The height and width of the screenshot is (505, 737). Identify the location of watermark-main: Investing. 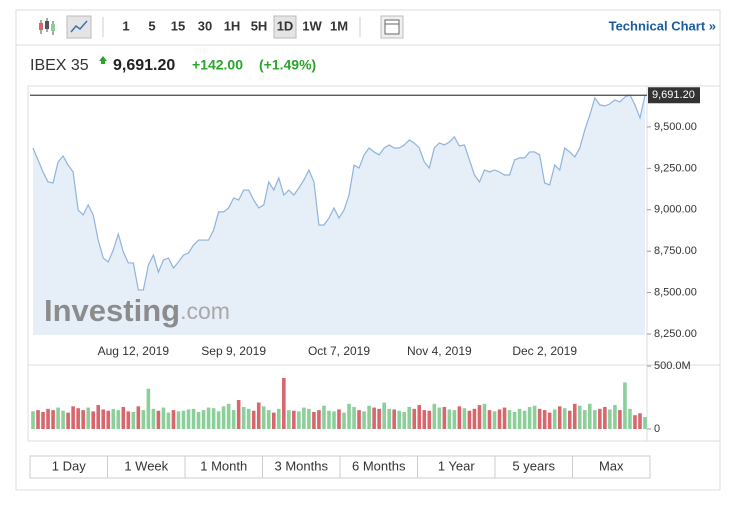
(112, 310).